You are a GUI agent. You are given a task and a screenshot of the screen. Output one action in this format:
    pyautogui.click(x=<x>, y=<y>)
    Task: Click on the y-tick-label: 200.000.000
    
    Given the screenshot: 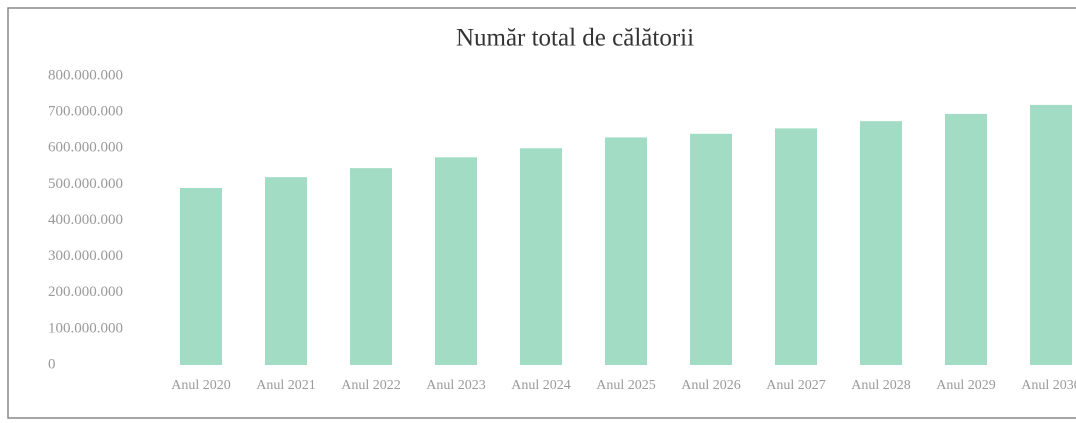 What is the action you would take?
    pyautogui.click(x=85, y=292)
    